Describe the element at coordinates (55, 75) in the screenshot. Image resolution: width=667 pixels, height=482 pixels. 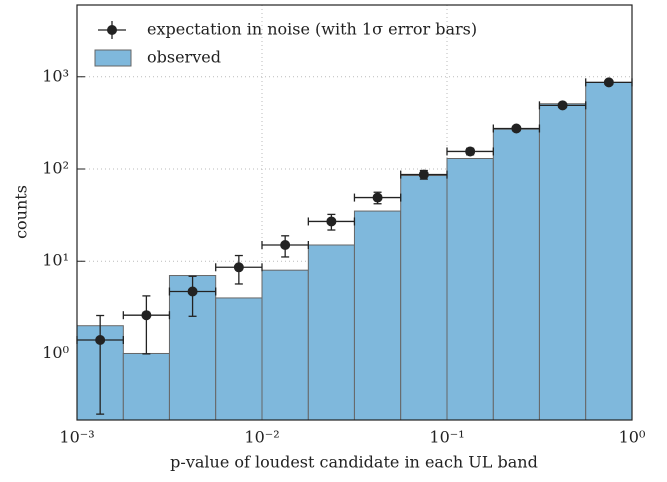
I see `y-tick-label: 10³` at that location.